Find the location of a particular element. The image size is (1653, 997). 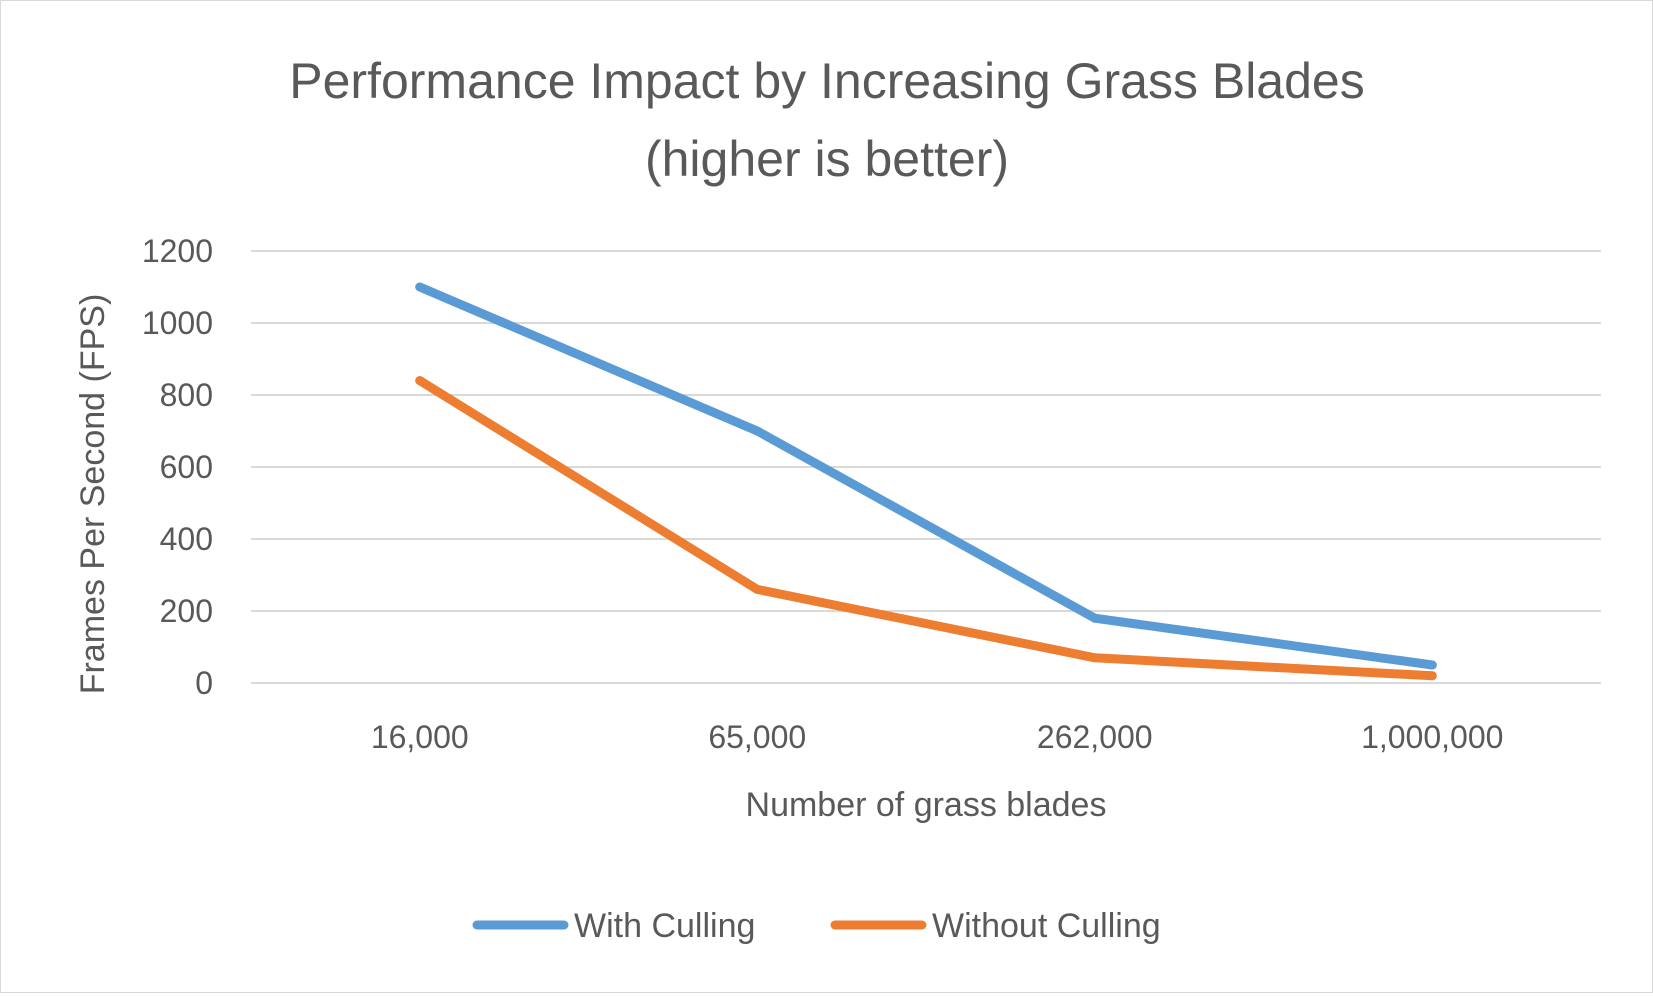

chart-title-line: (higher is better) is located at coordinates (827, 159).